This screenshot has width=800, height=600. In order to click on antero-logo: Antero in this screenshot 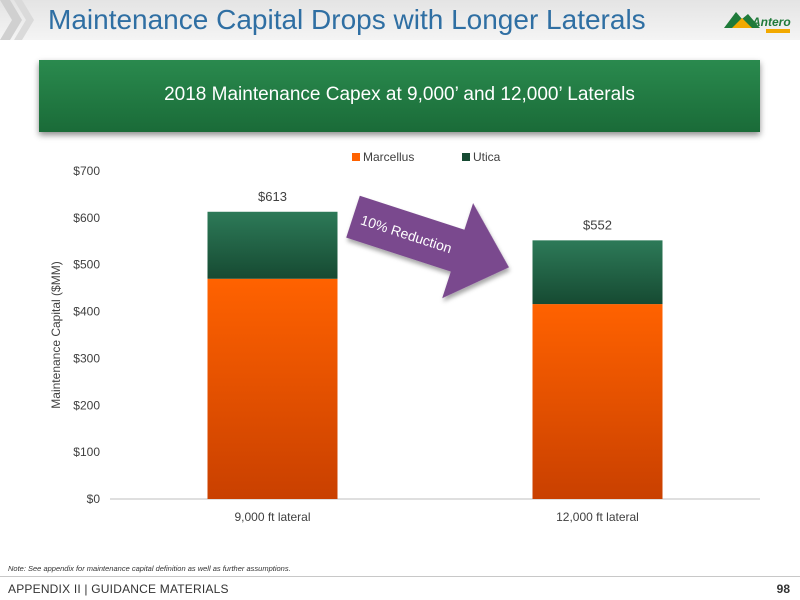, I will do `click(757, 22)`.